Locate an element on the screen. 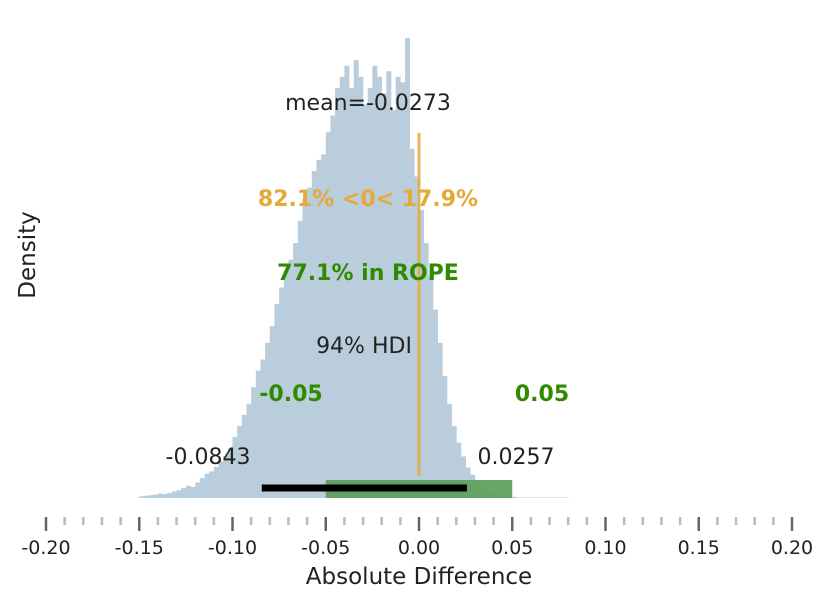 This screenshot has width=831, height=604. x-tick-label: -0.15 is located at coordinates (139, 548).